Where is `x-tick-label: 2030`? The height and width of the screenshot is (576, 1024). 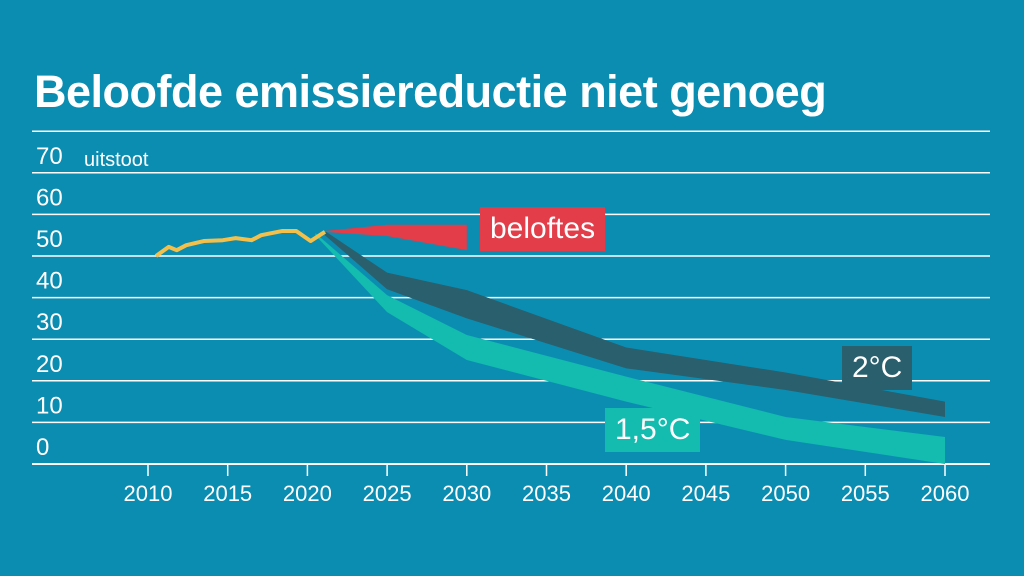
x-tick-label: 2030 is located at coordinates (466, 493).